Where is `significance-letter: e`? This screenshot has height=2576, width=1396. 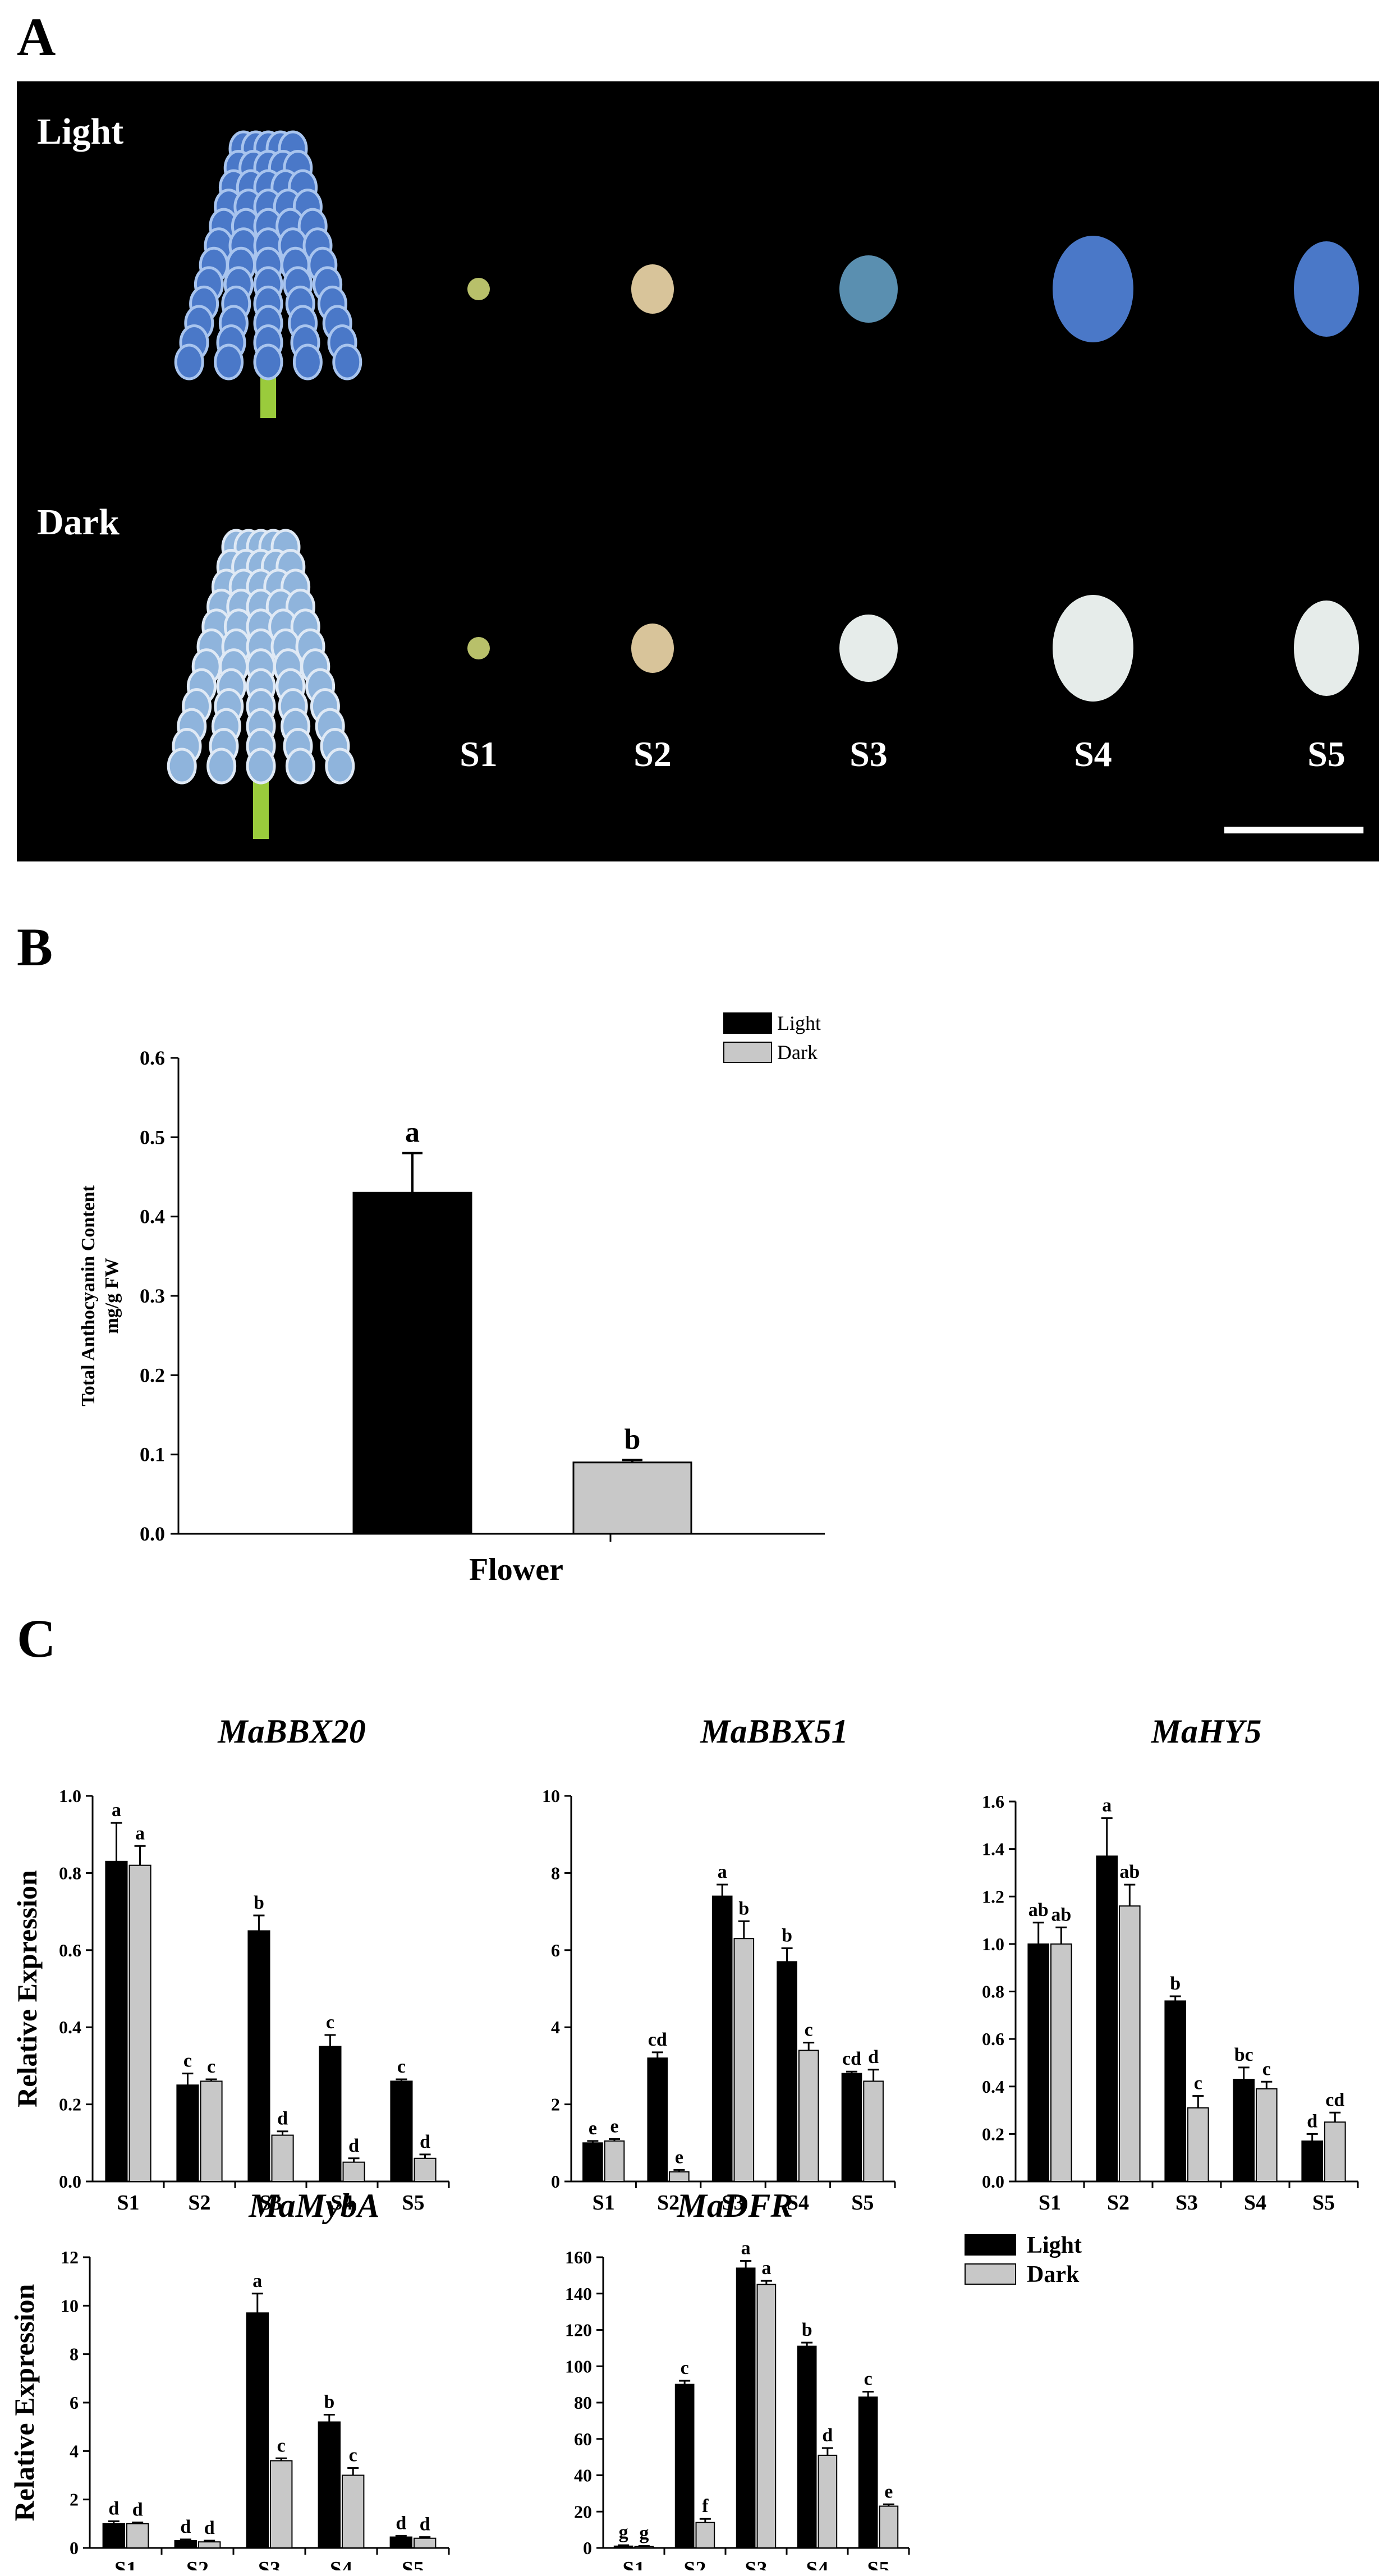 significance-letter: e is located at coordinates (888, 2491).